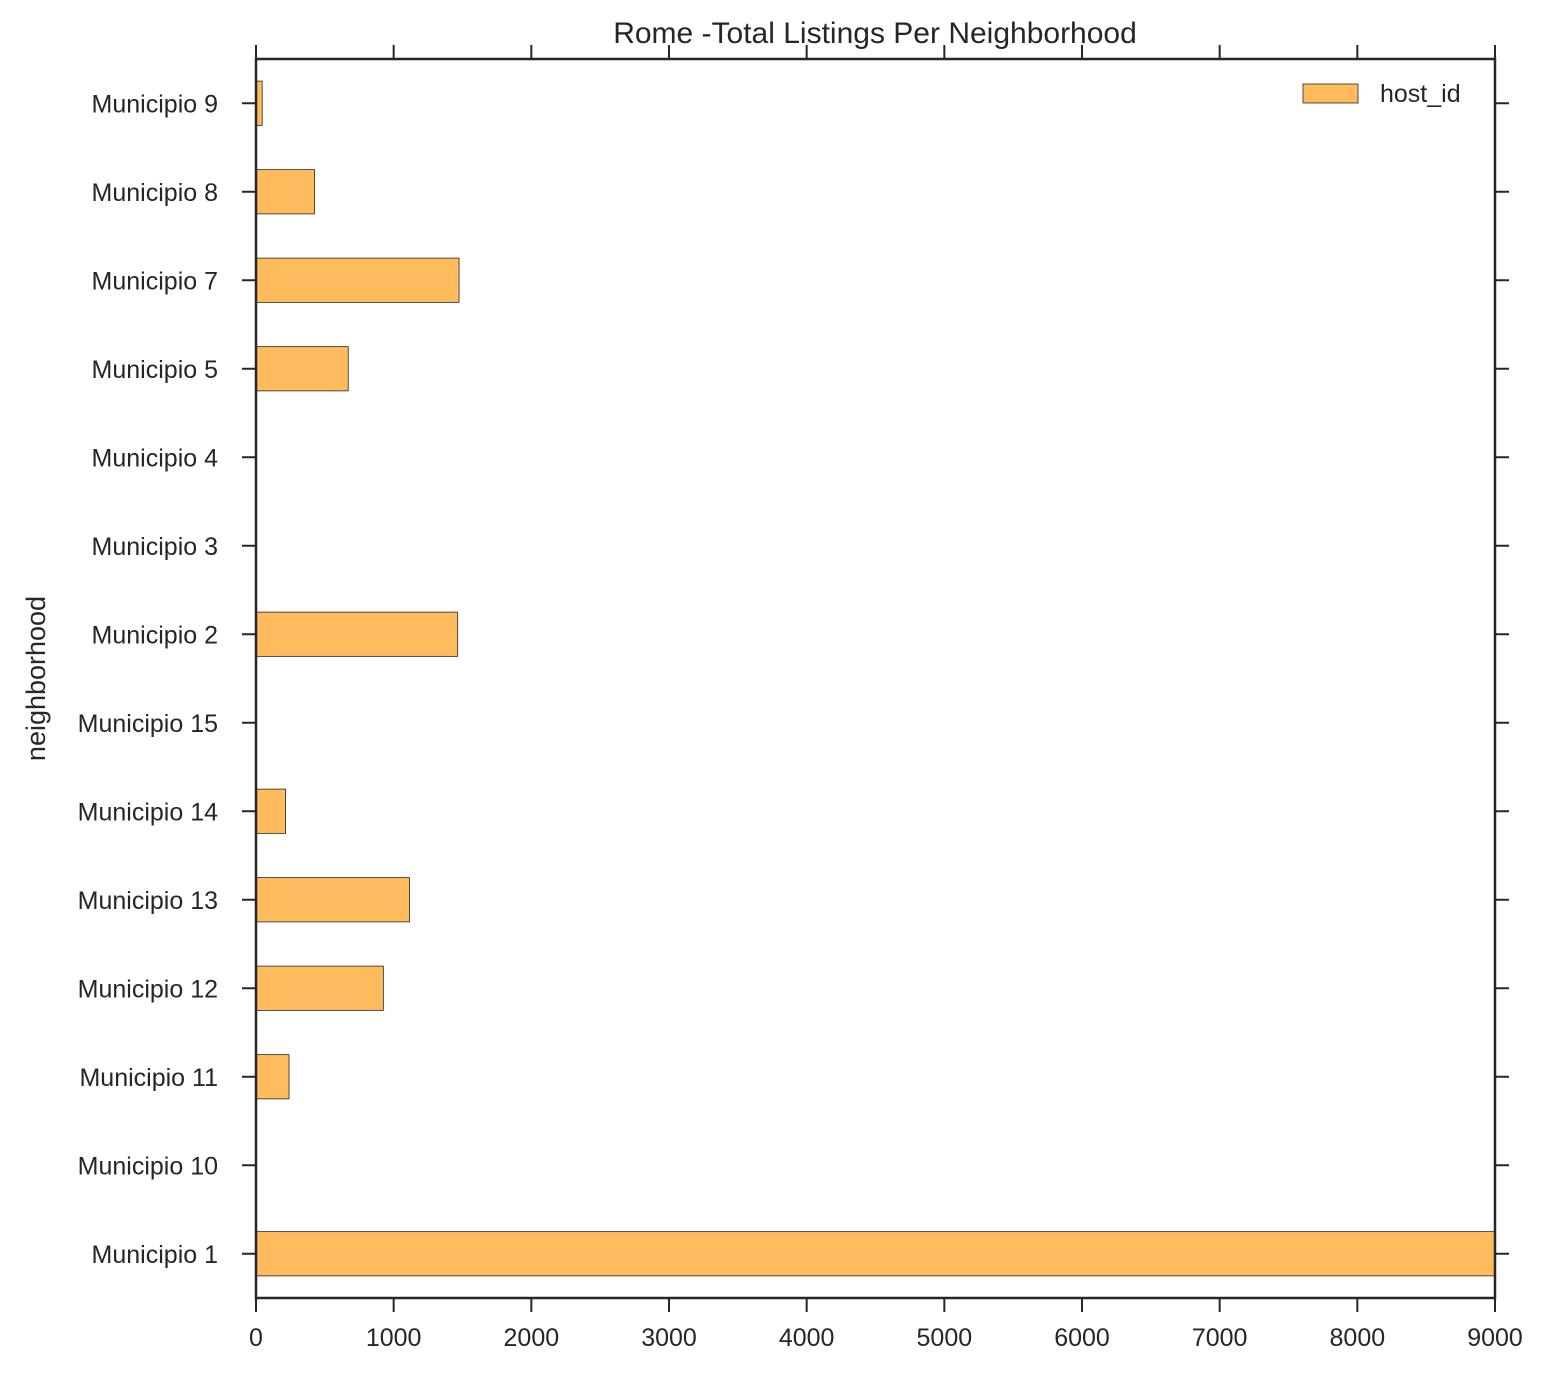  Describe the element at coordinates (1082, 1338) in the screenshot. I see `x-tick-label: 6000` at that location.